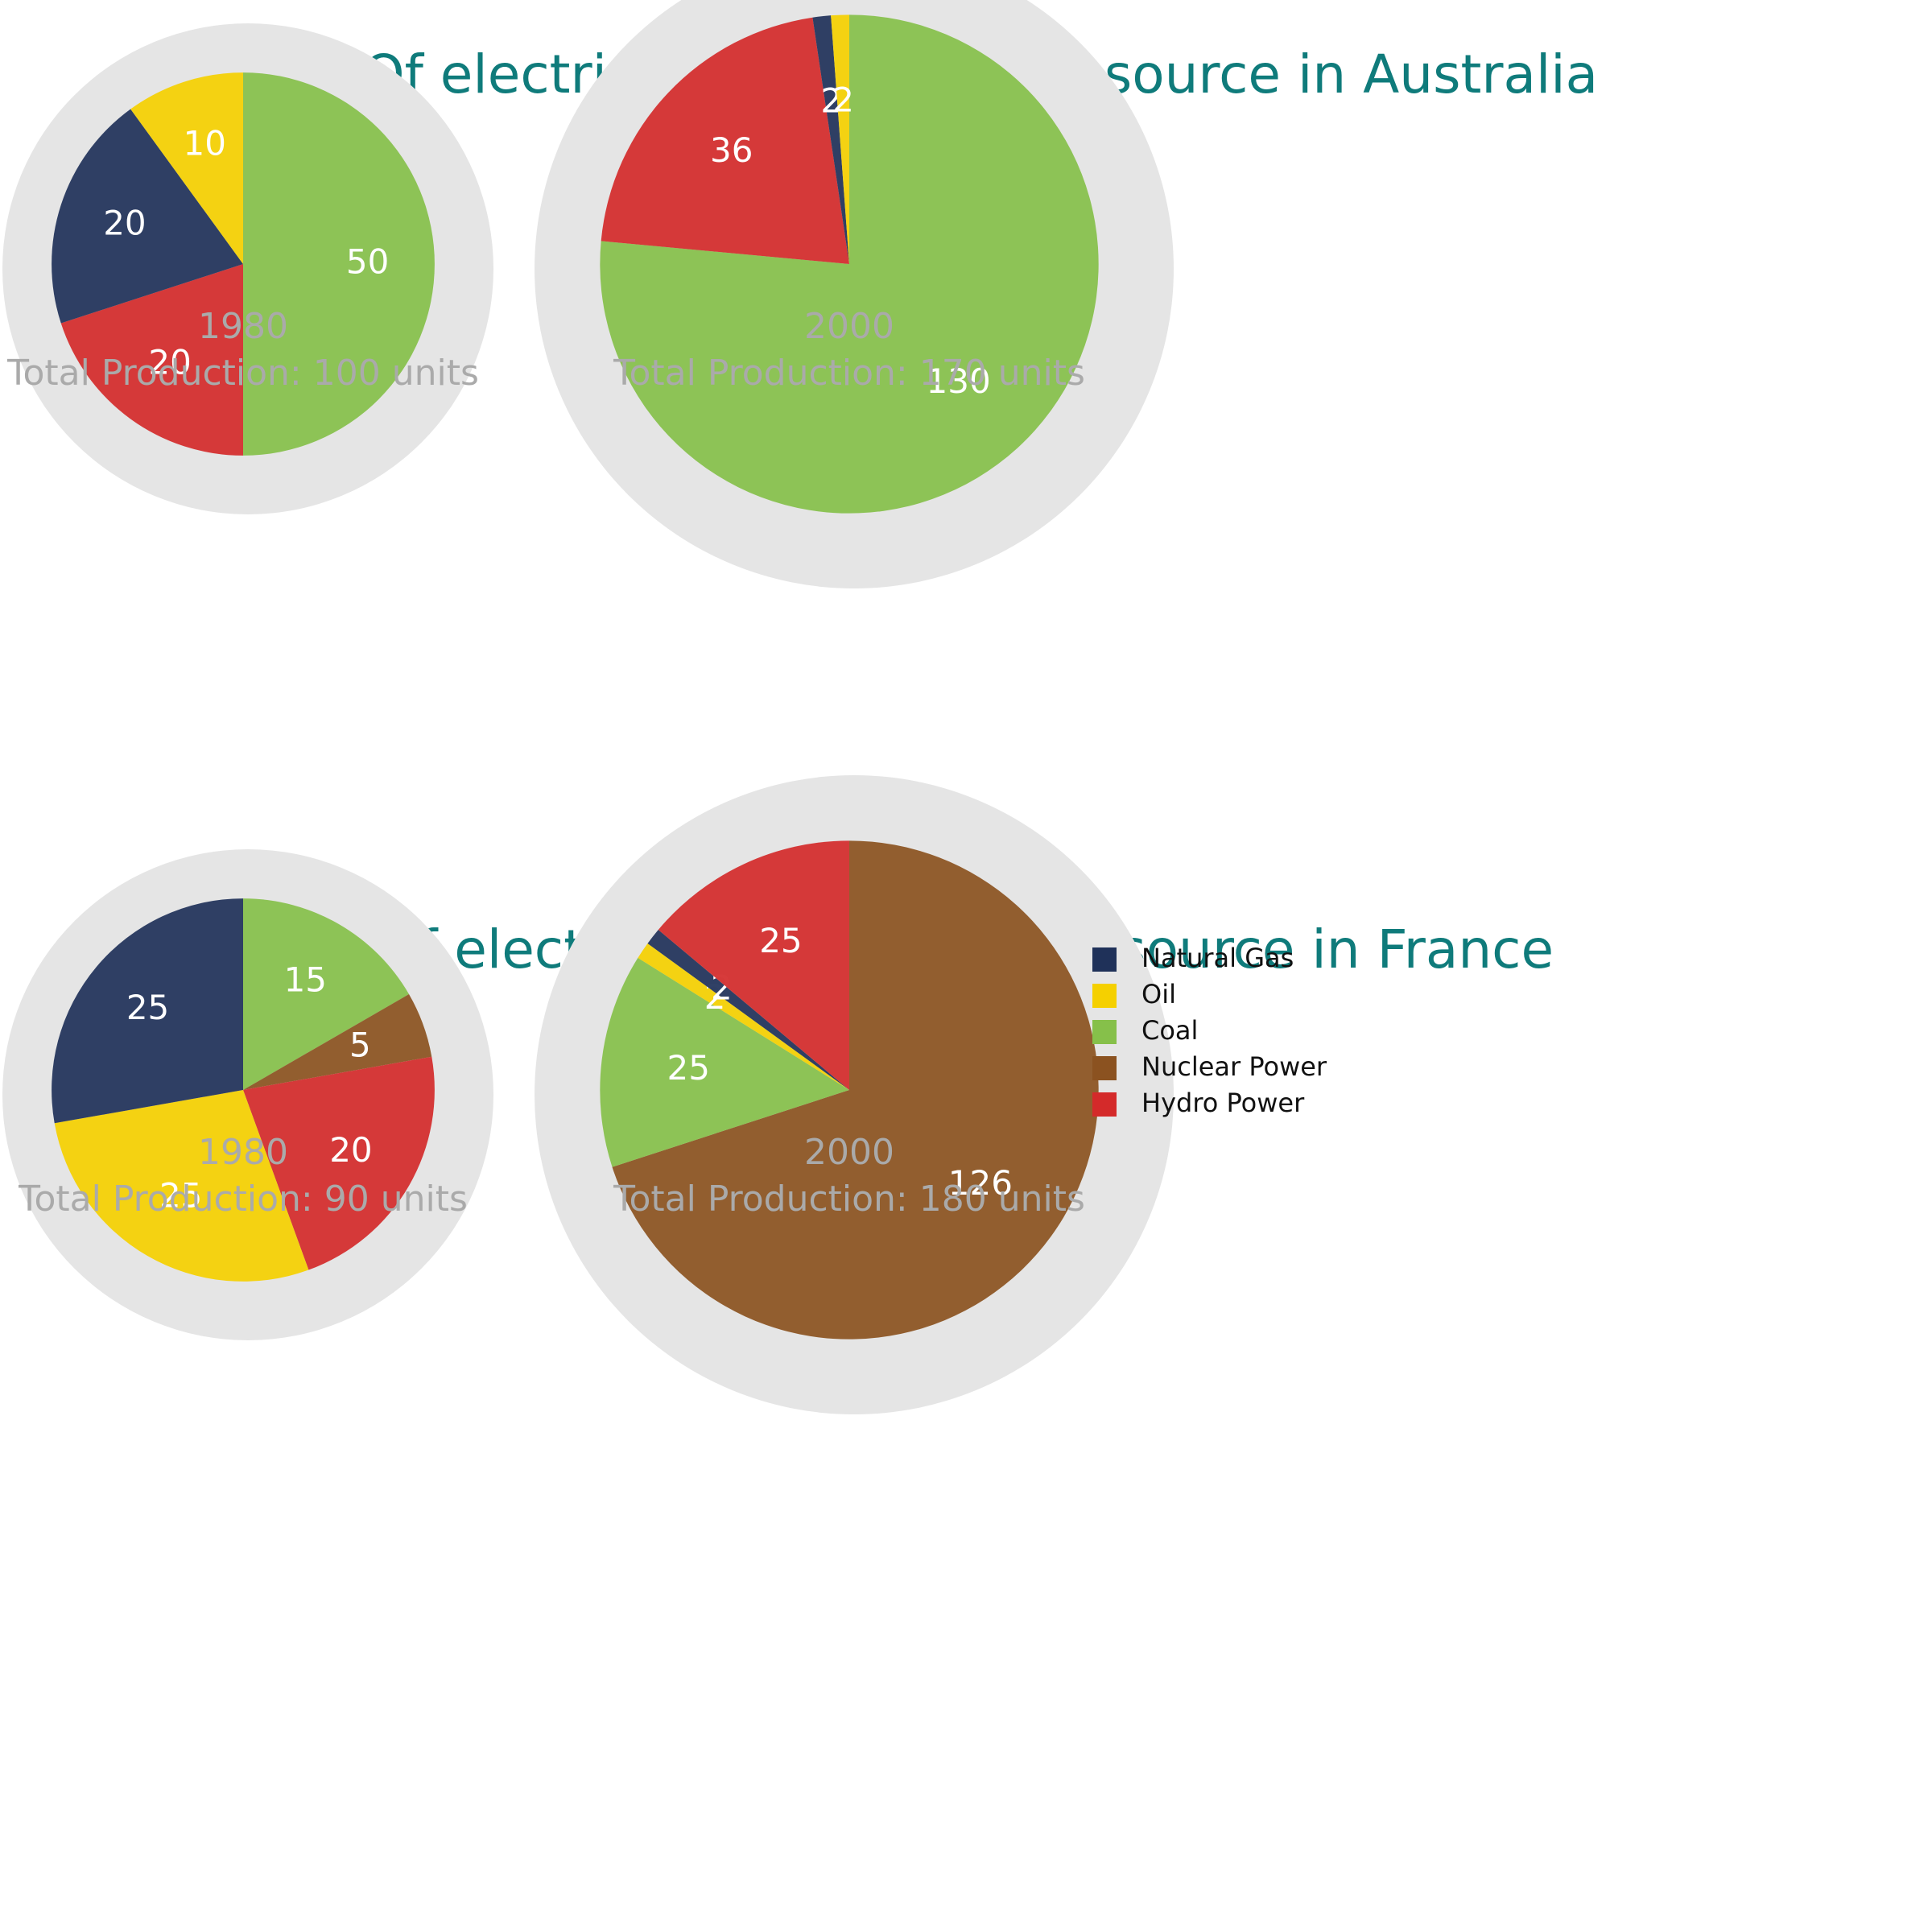 The width and height of the screenshot is (1932, 1932). Describe the element at coordinates (1234, 1066) in the screenshot. I see `legend-label: Nuclear Power` at that location.